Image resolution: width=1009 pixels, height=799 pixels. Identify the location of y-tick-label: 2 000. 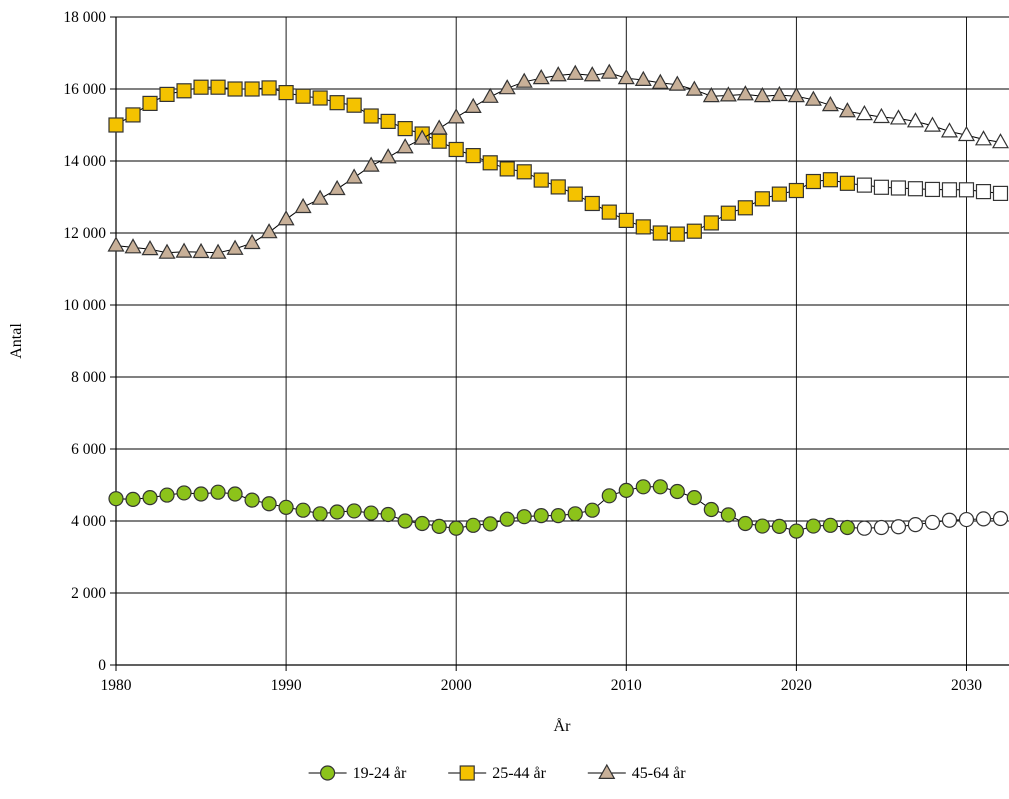
(88, 593).